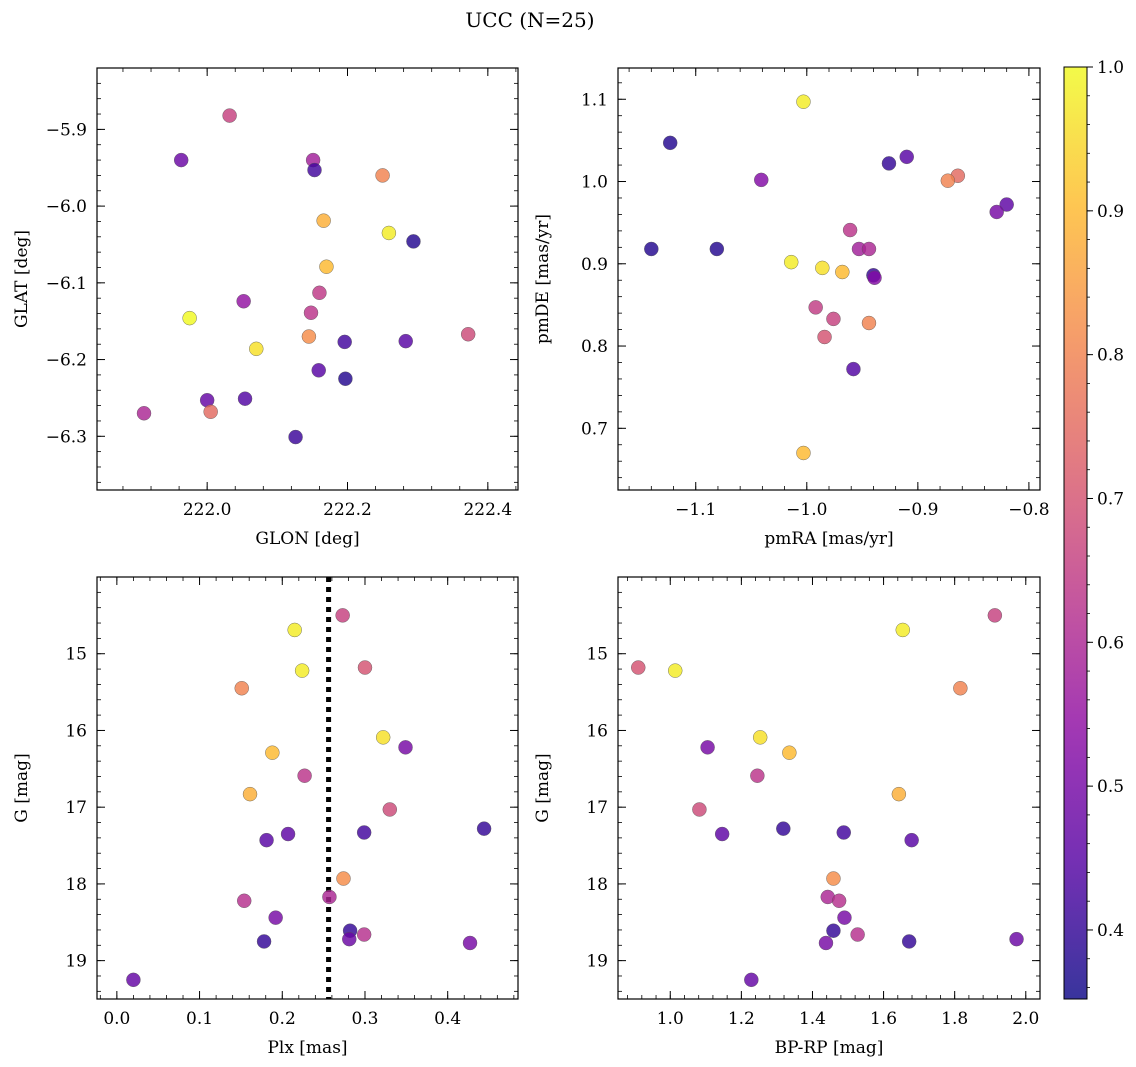  I want to click on x-tick-label: 0.1, so click(199, 1019).